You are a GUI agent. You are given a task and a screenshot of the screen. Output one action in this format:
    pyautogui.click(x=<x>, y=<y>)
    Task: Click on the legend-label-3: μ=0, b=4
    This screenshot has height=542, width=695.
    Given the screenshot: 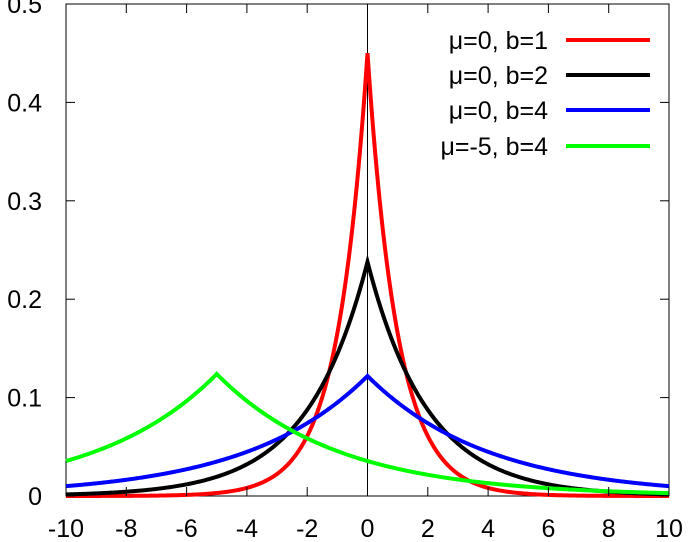 What is the action you would take?
    pyautogui.click(x=498, y=111)
    